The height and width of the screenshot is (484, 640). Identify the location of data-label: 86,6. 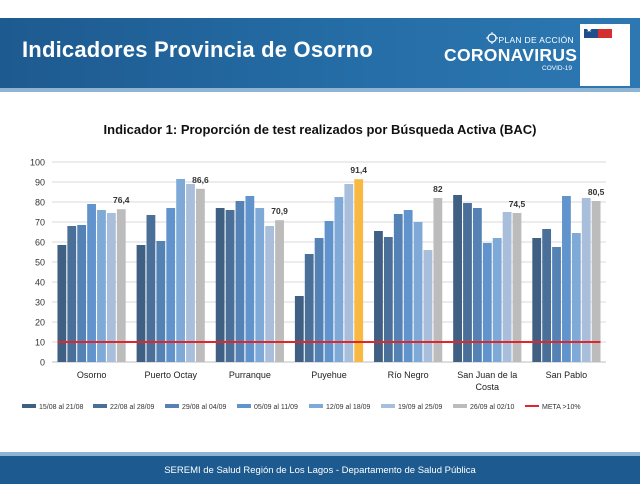
(200, 180).